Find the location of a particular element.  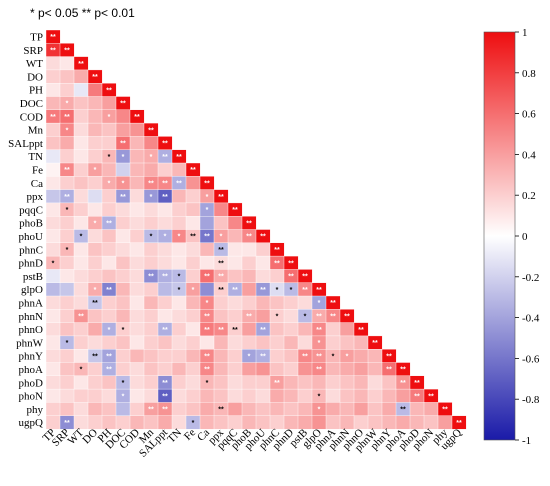

row-label-phnC: phnC is located at coordinates (31, 250).